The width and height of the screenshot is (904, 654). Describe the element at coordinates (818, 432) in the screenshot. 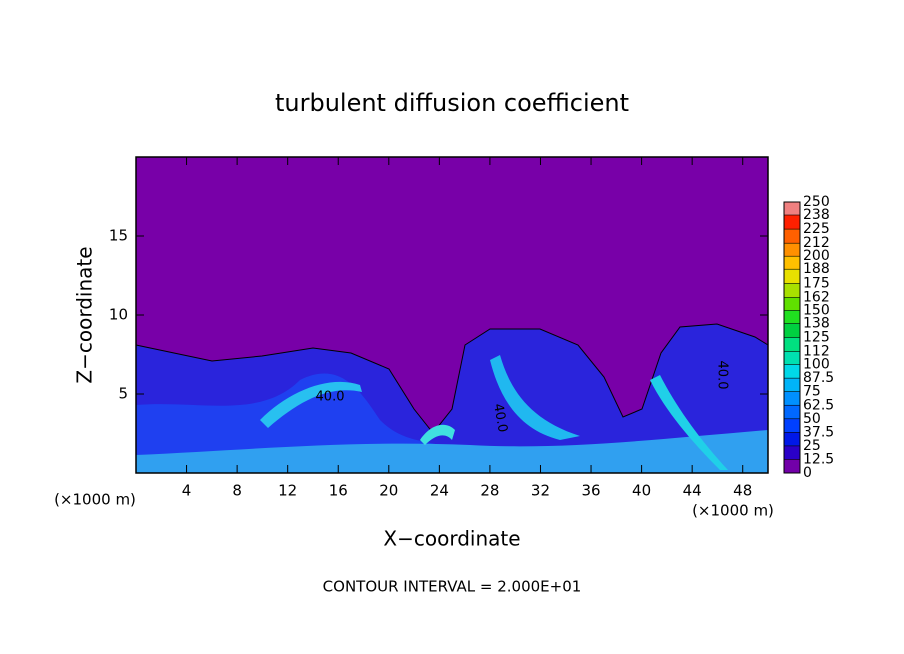

I see `colorbar-label: 37.5` at that location.